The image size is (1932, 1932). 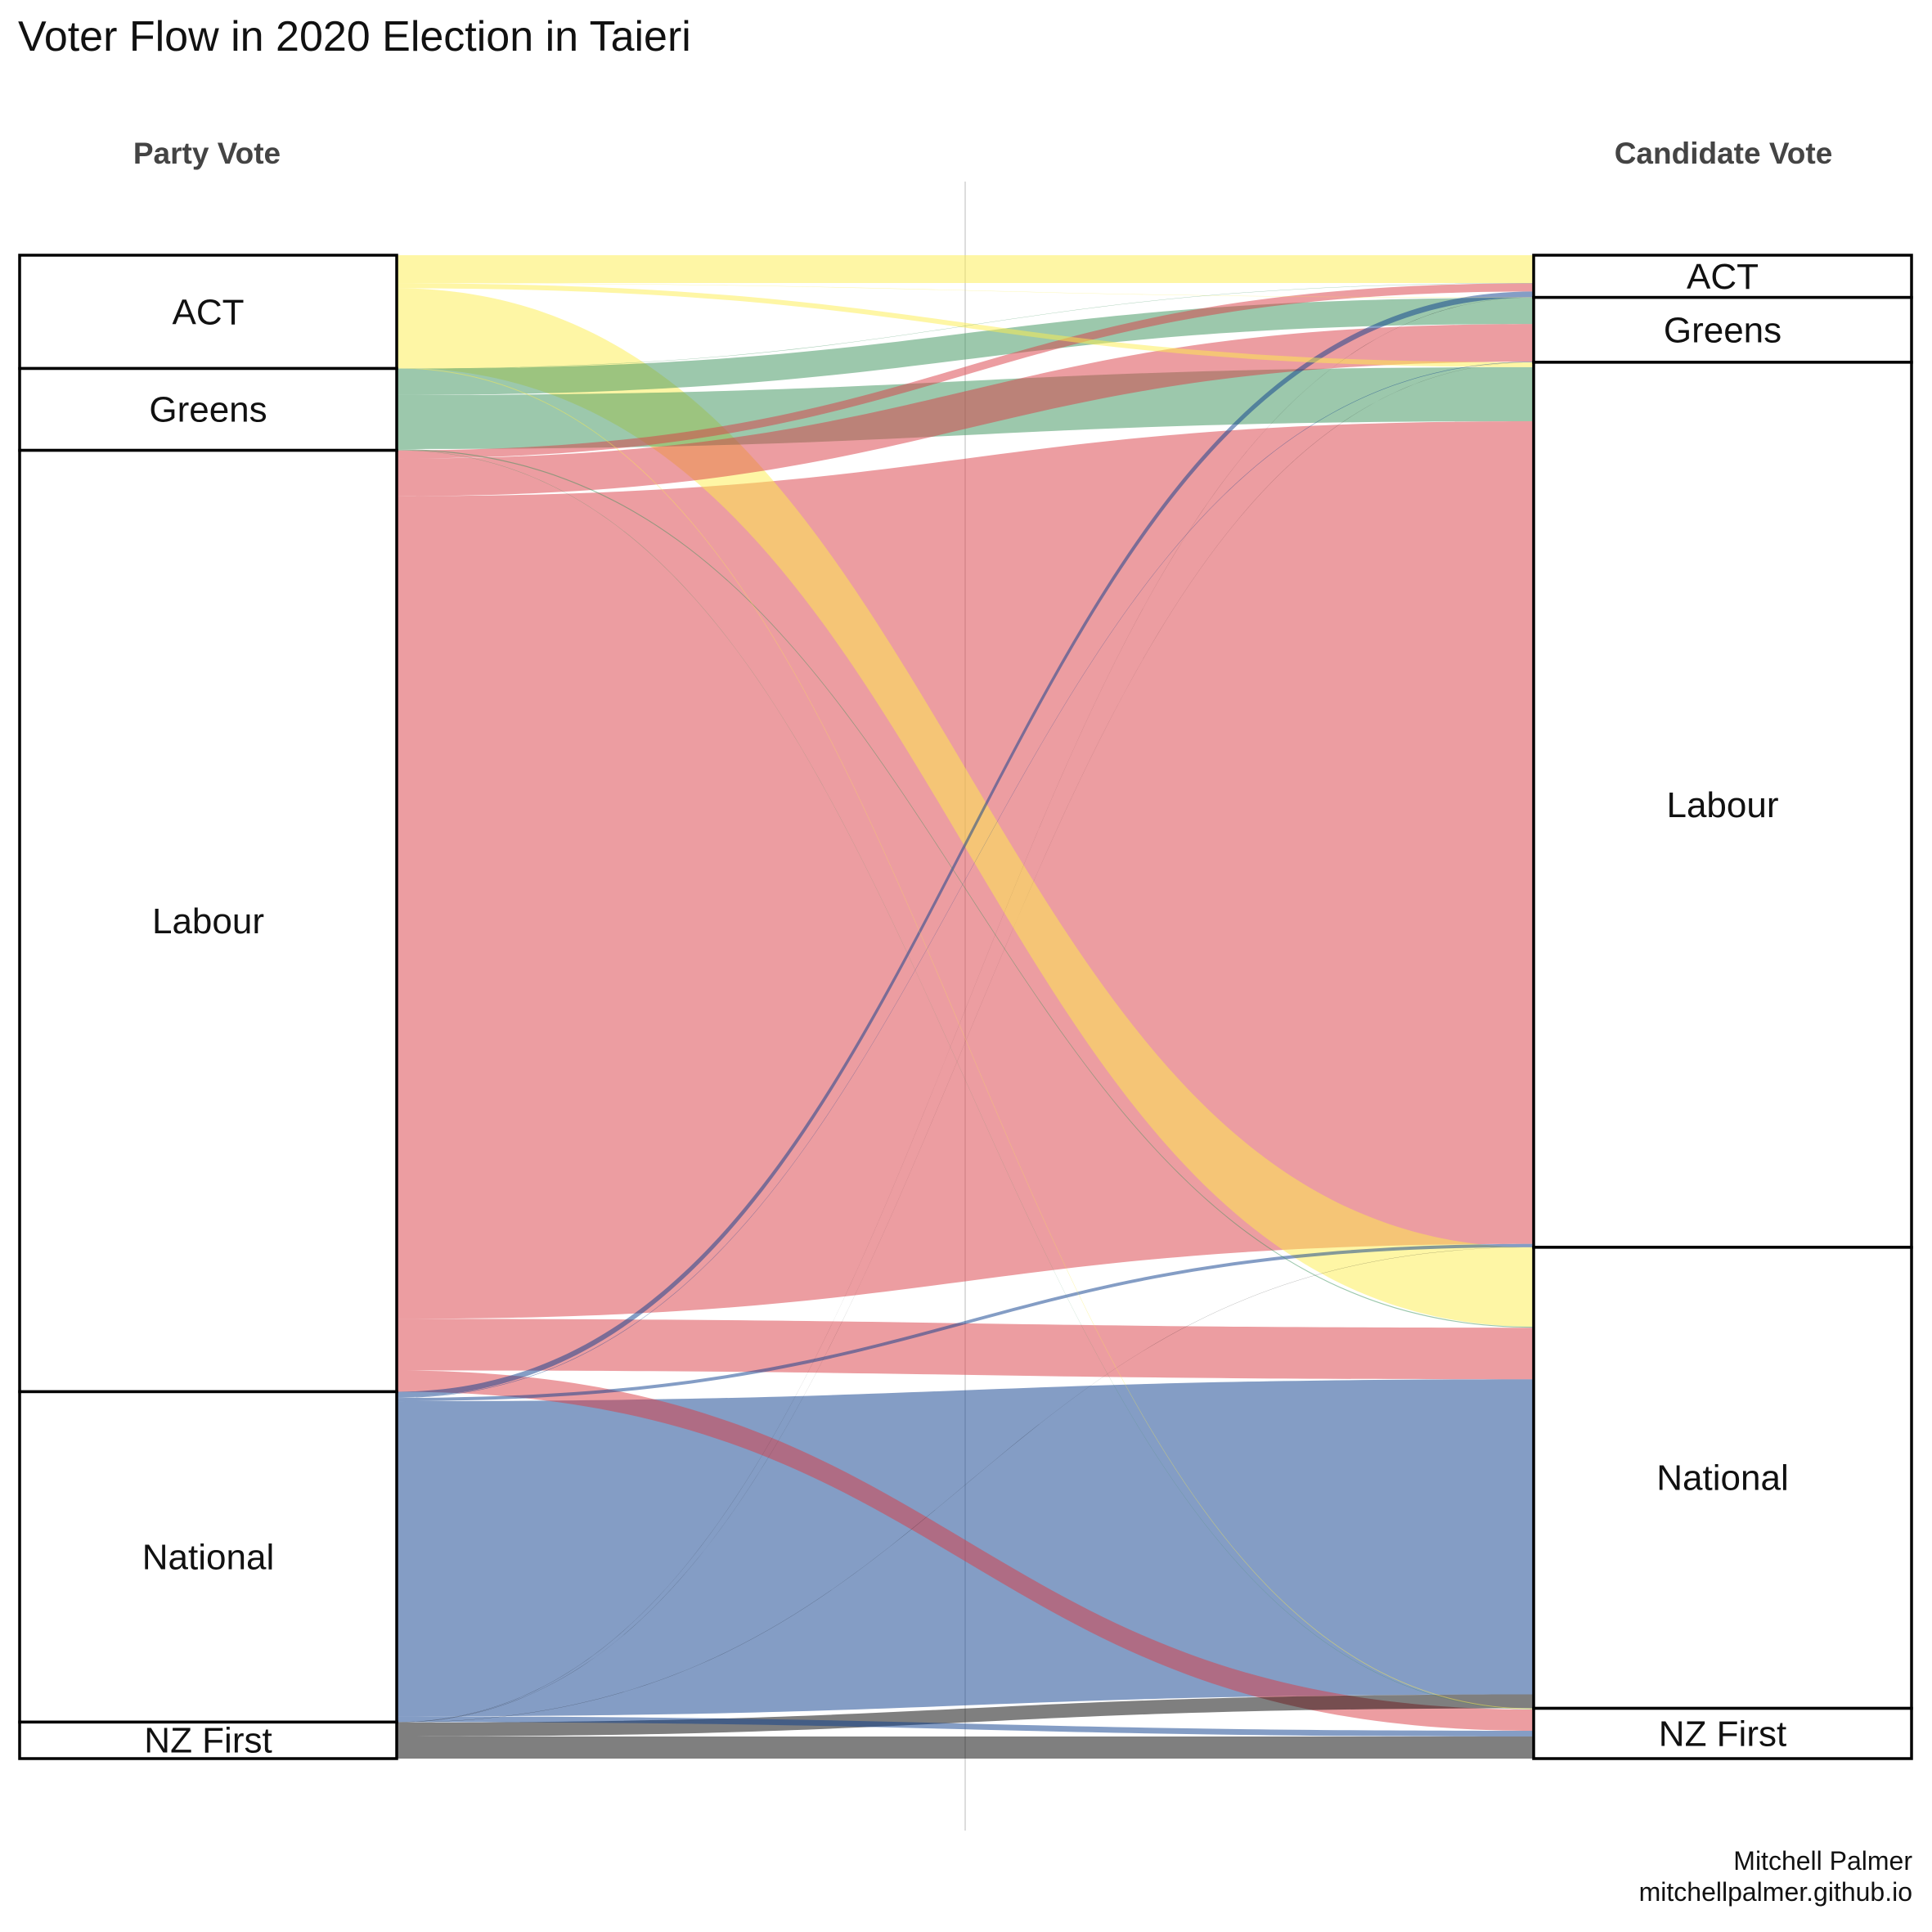 I want to click on flow-nz-first-to-labour, so click(x=966, y=1485).